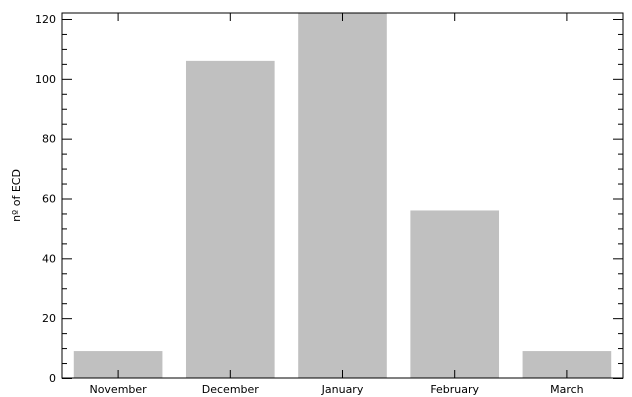  I want to click on y-tick-label: 0, so click(52, 378).